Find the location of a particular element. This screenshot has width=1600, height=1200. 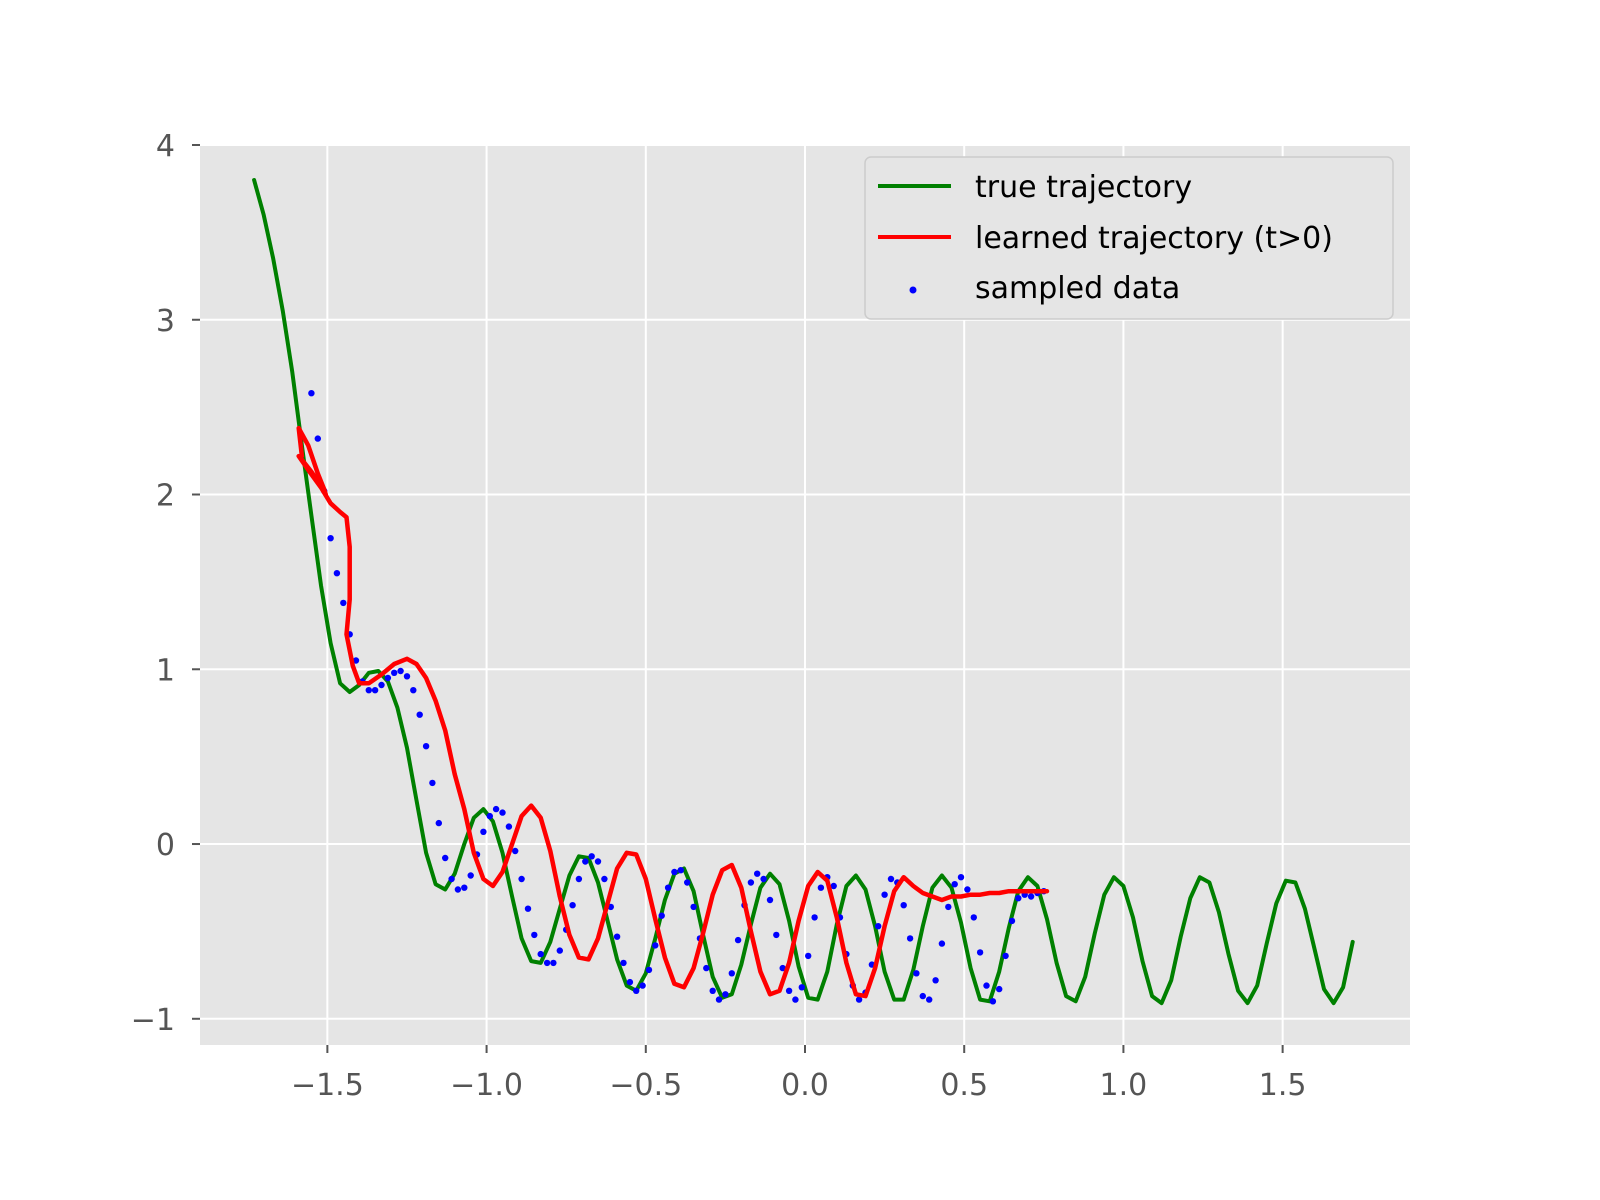

legend-sampled-marker is located at coordinates (913, 290).